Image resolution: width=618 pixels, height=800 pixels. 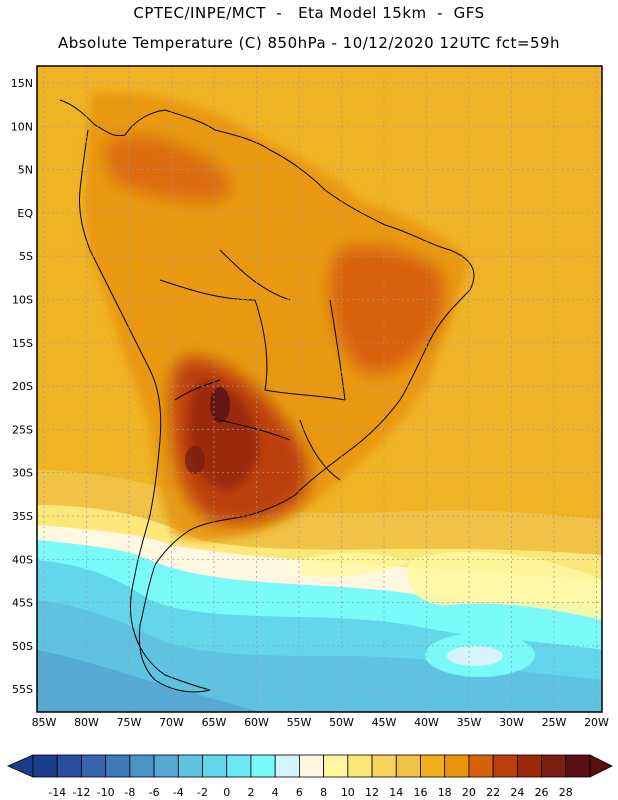 What do you see at coordinates (202, 792) in the screenshot?
I see `colorbar-label: -2` at bounding box center [202, 792].